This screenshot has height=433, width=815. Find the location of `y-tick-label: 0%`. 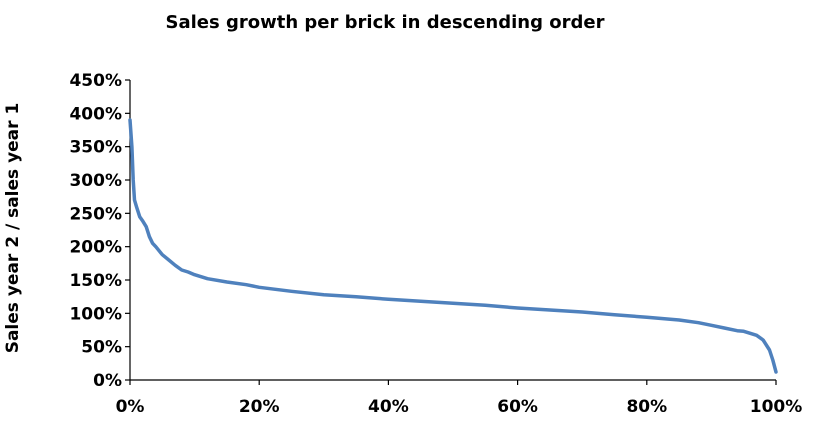

y-tick-label: 0% is located at coordinates (107, 381).